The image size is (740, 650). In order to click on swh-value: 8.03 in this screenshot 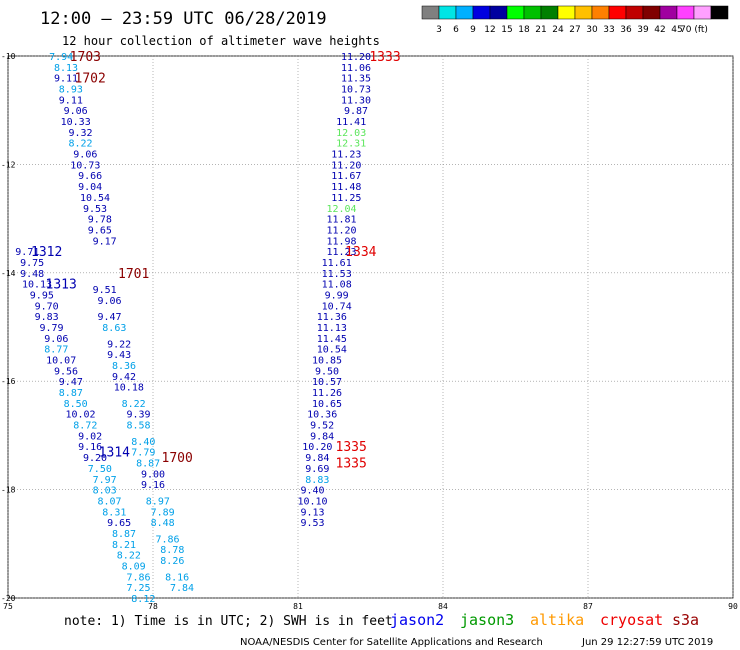, I will do `click(105, 491)`.